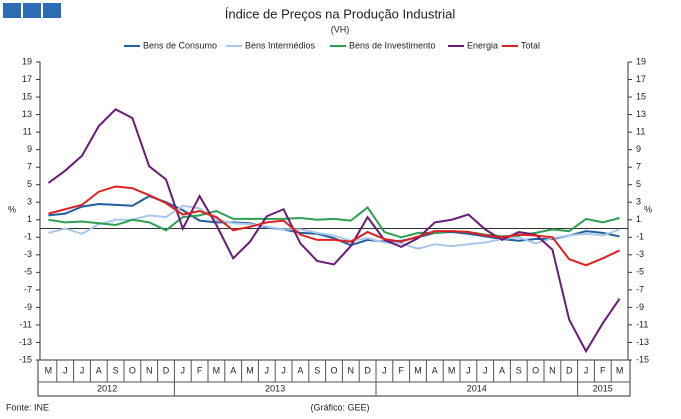  What do you see at coordinates (26, 324) in the screenshot?
I see `y-tick-label: -11` at bounding box center [26, 324].